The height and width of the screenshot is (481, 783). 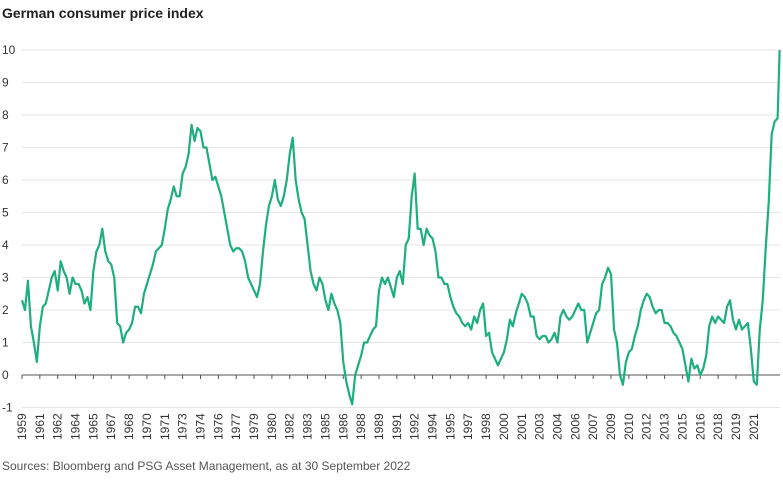 I want to click on x-tick-label: 2000, so click(x=504, y=426).